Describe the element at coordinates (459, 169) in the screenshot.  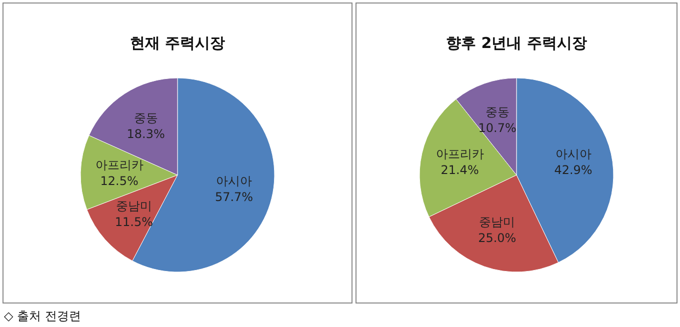
I see `data-label: 21.4%` at that location.